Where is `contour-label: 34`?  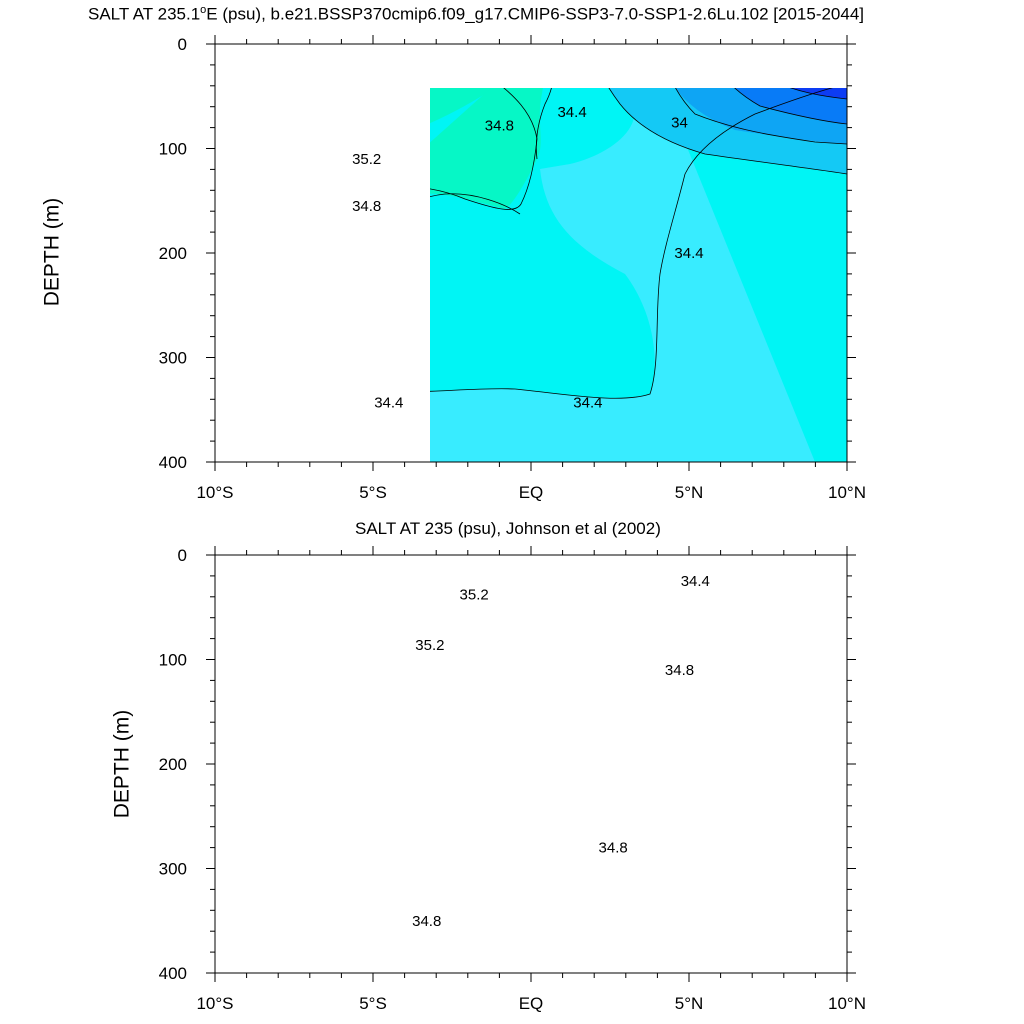
contour-label: 34 is located at coordinates (679, 122).